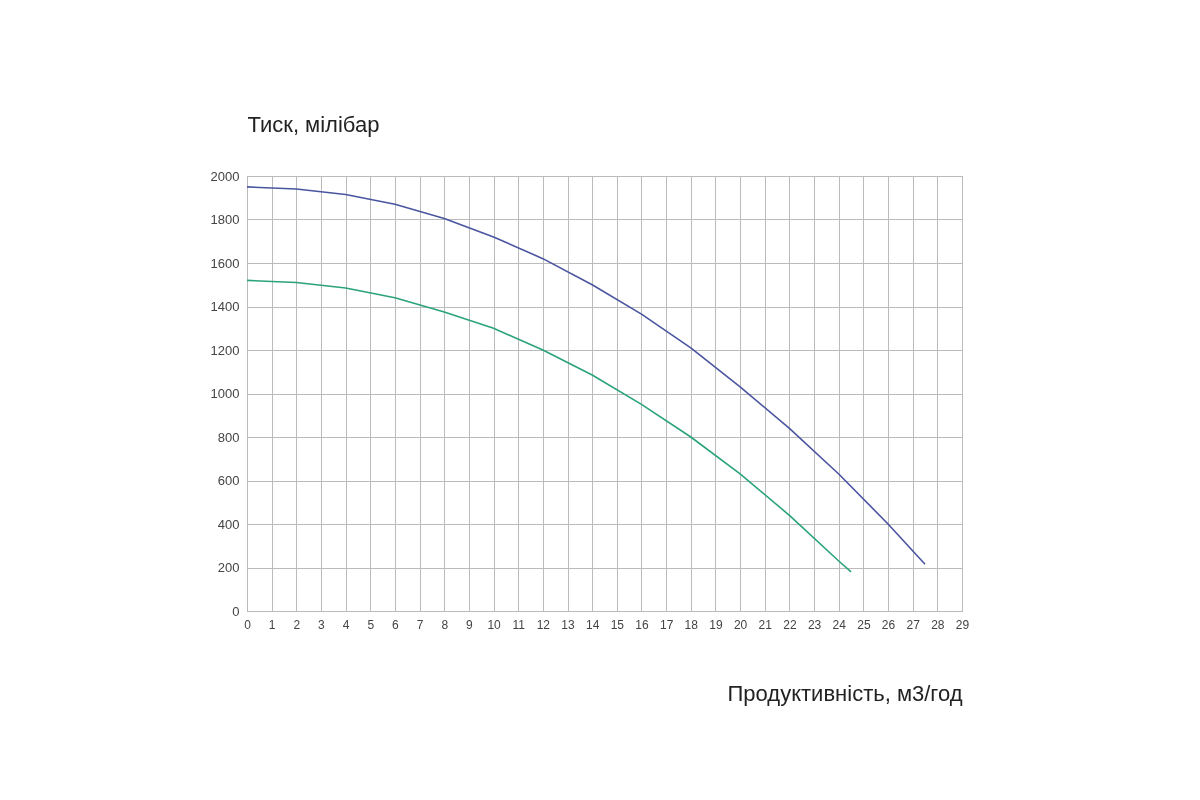 The image size is (1200, 800). What do you see at coordinates (691, 624) in the screenshot?
I see `x-tick-label: 18` at bounding box center [691, 624].